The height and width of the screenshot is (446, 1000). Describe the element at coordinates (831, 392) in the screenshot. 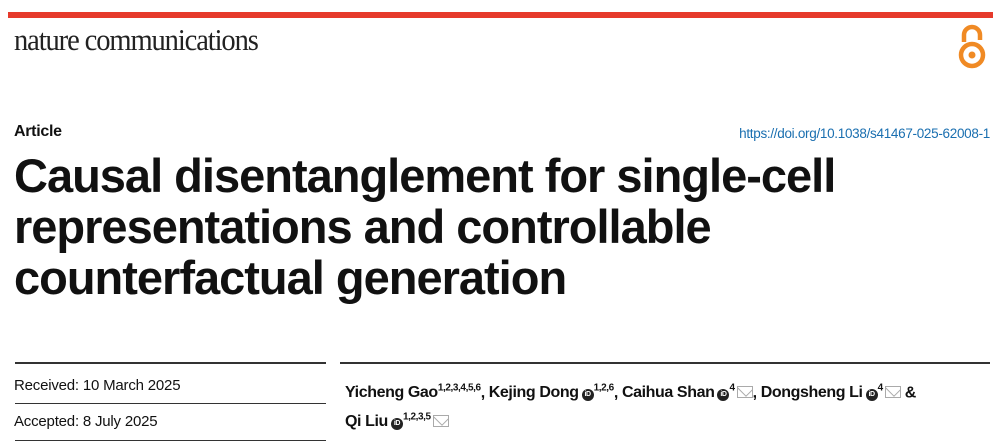

I see `author: Dongsheng Li iD4` at that location.